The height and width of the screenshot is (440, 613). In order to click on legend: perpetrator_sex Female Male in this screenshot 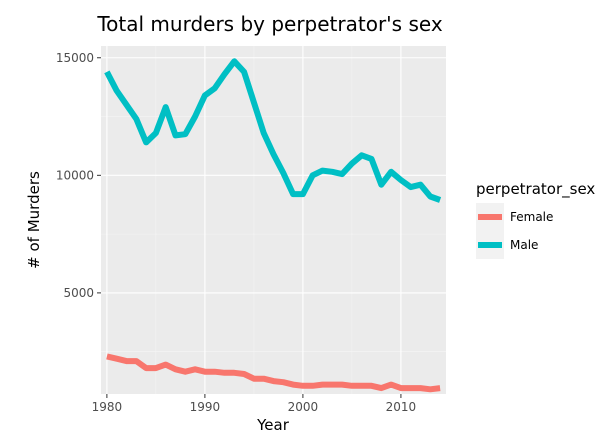, I will do `click(535, 219)`.